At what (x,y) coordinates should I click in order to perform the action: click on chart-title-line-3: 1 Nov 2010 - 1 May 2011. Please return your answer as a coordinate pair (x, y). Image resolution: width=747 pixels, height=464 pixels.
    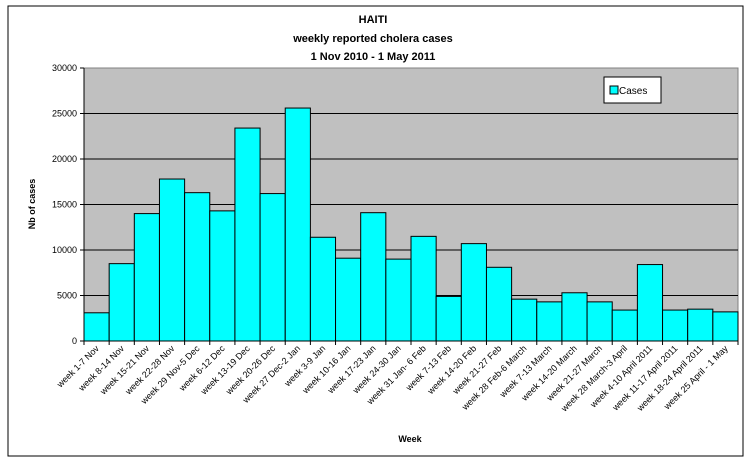
    Looking at the image, I should click on (373, 57).